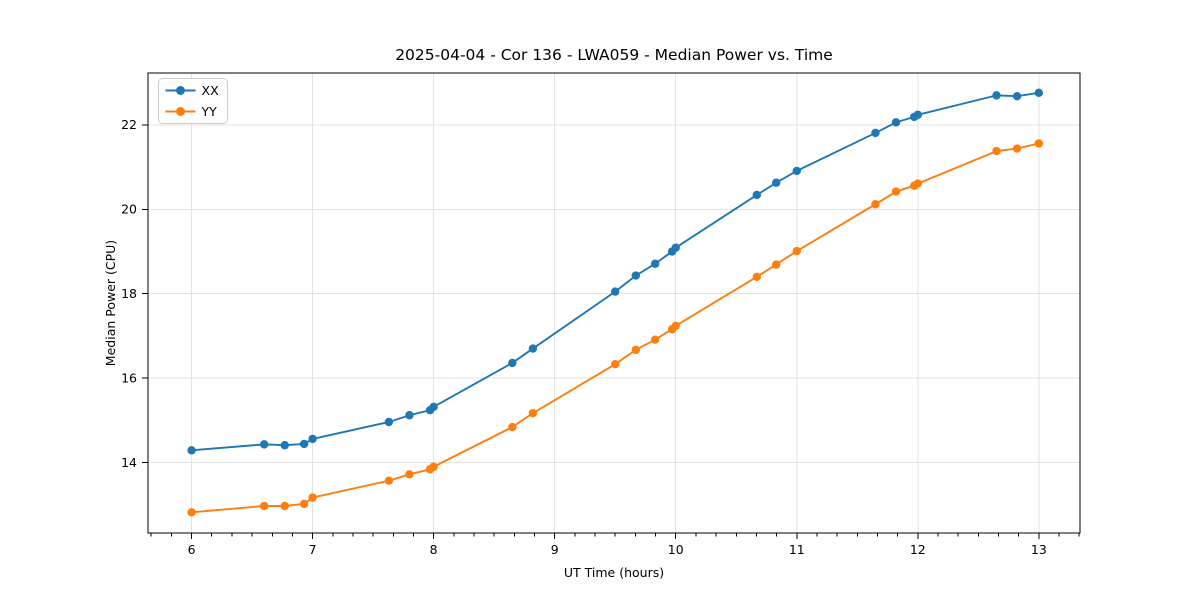  I want to click on legend-marker-yy, so click(180, 111).